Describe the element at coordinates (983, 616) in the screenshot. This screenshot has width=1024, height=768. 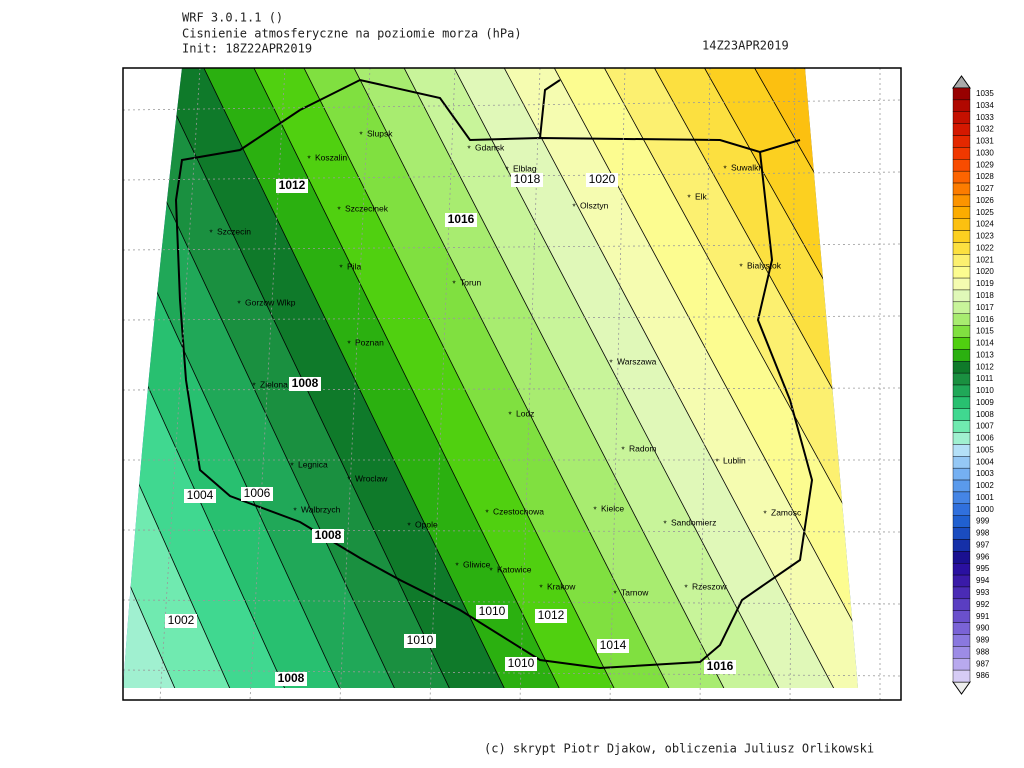
I see `colorbar-label: 991` at that location.